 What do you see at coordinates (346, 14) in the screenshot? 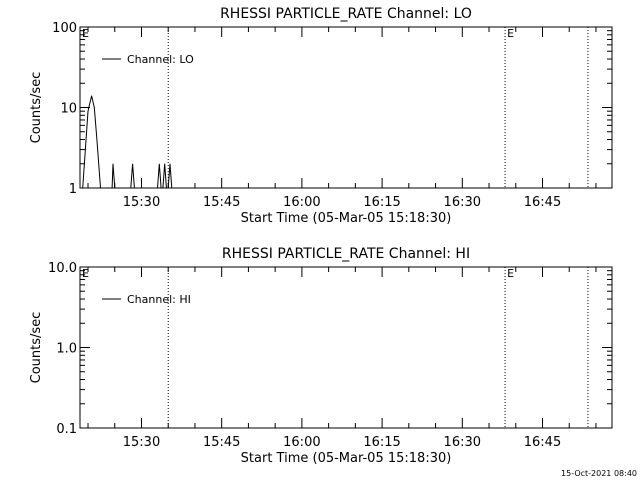
I see `chart-title: RHESSI PARTICLE_RATE Channel: LO` at bounding box center [346, 14].